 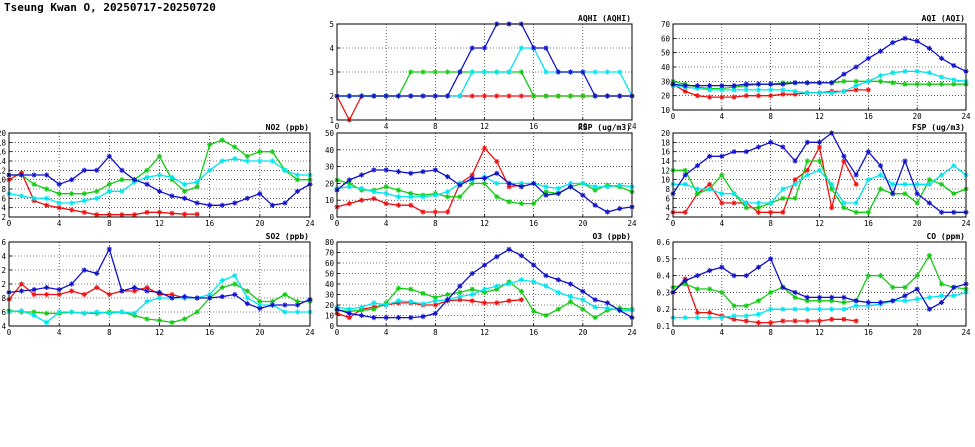 I want to click on fsp-xtick-label: 4, so click(x=722, y=223).